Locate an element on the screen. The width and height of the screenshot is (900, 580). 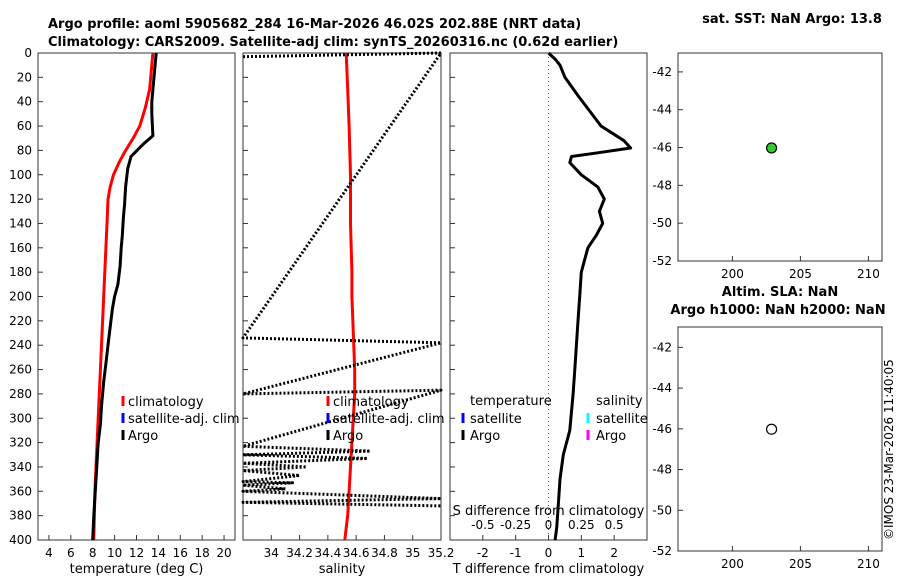
y-tick-label: 320 is located at coordinates (20, 443).